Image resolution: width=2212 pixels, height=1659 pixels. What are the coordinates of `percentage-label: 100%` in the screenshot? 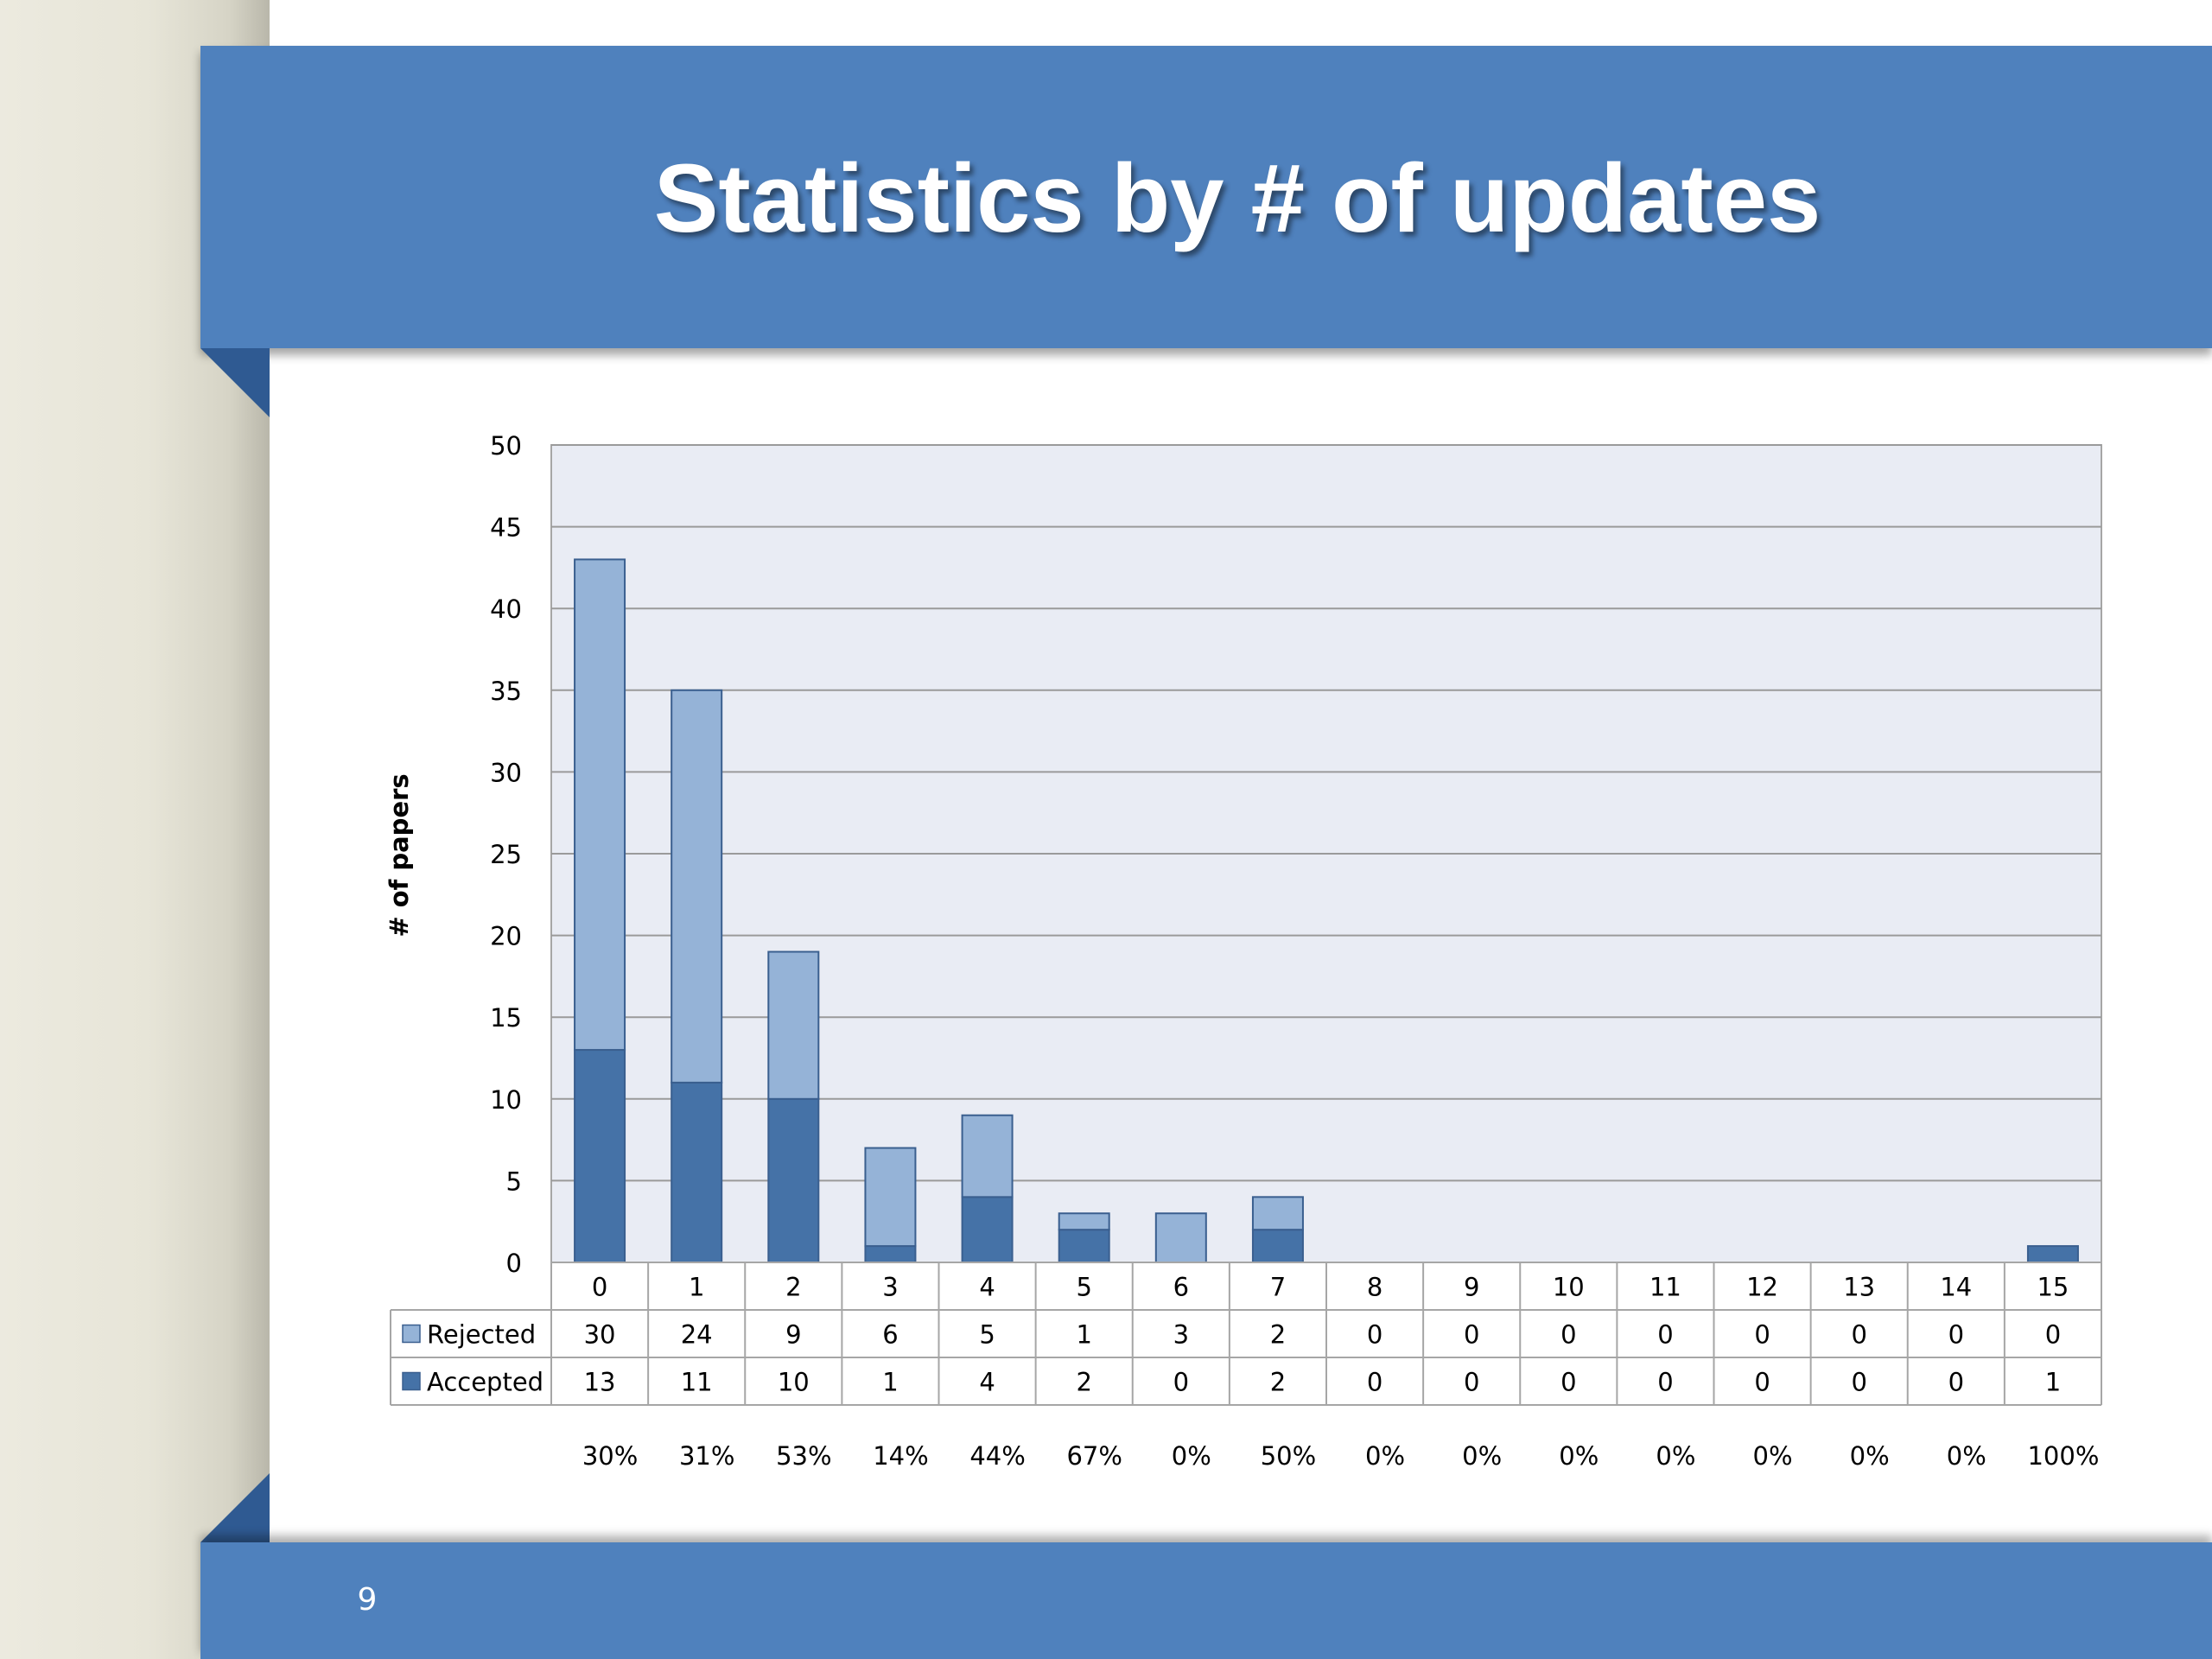 It's located at (2063, 1456).